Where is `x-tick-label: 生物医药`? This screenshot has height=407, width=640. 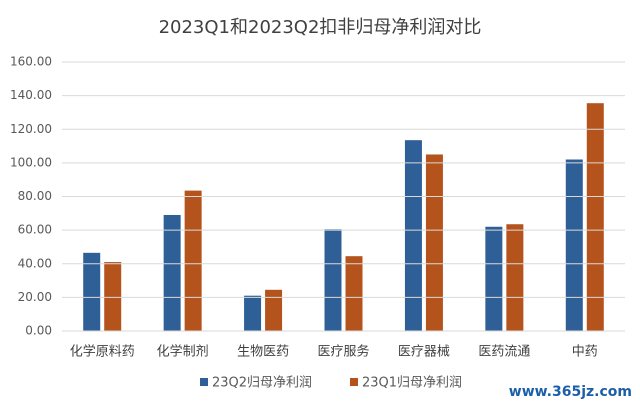 x-tick-label: 生物医药 is located at coordinates (263, 352).